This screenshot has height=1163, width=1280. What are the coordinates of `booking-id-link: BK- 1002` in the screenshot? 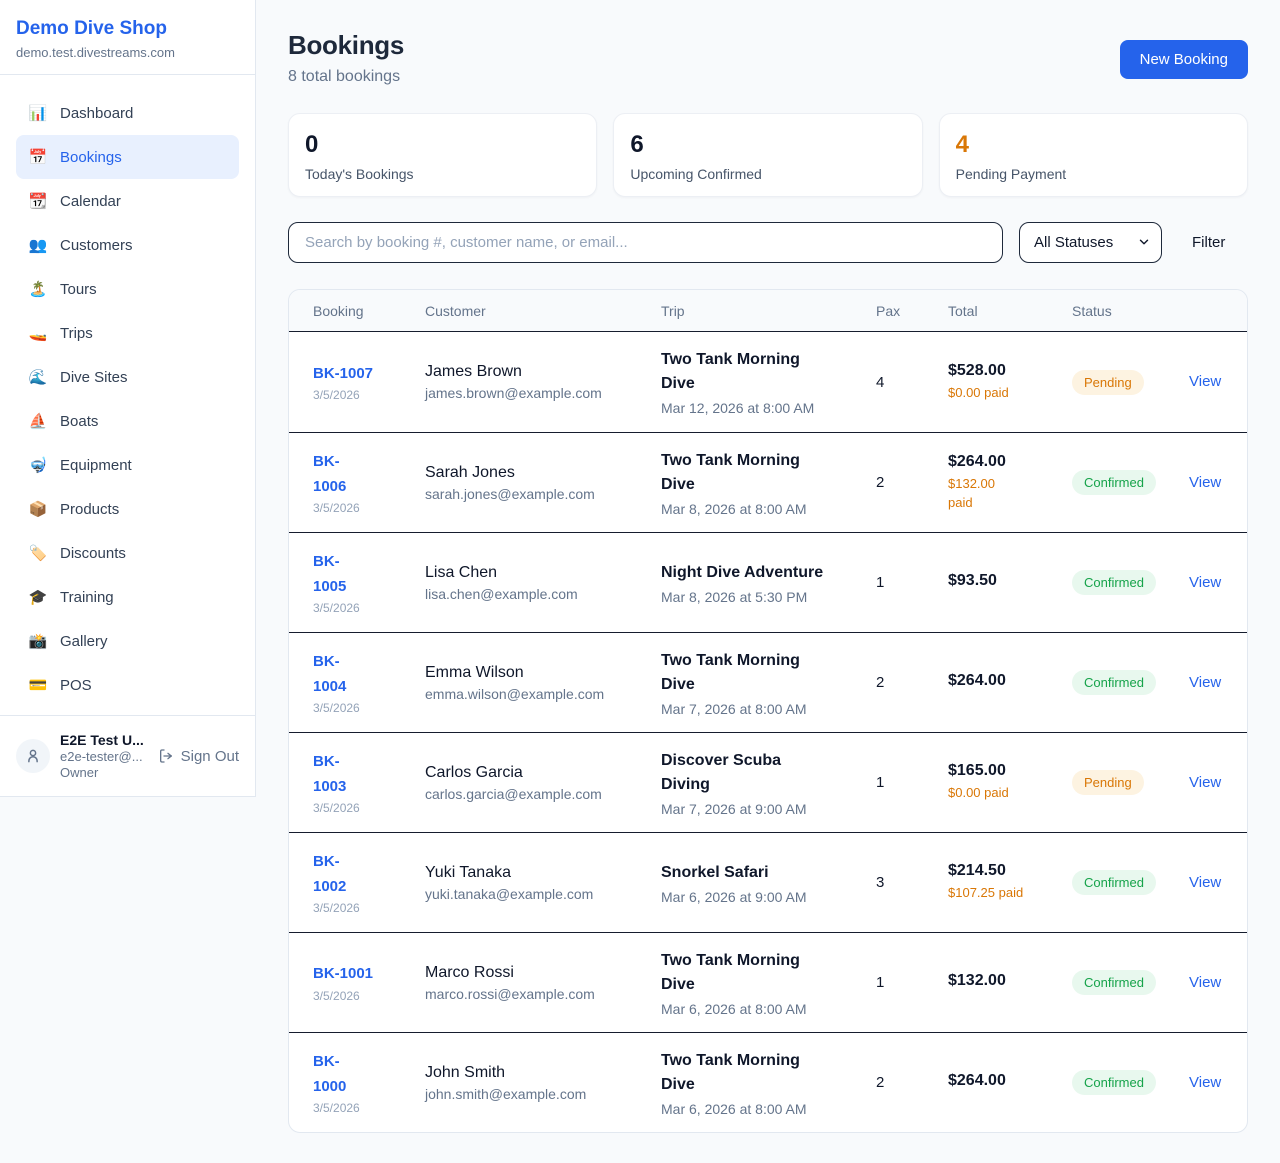 It's located at (330, 873).